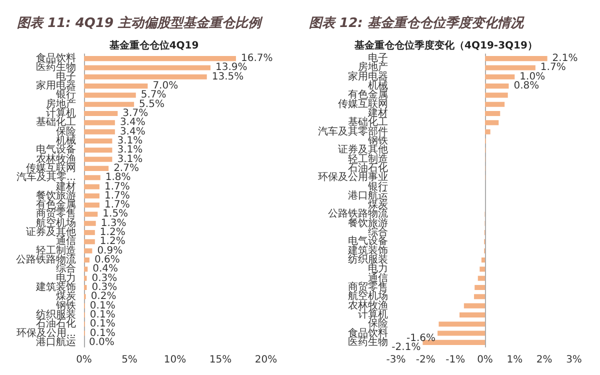 This screenshot has height=375, width=600. I want to click on data-label: 0.4%, so click(105, 269).